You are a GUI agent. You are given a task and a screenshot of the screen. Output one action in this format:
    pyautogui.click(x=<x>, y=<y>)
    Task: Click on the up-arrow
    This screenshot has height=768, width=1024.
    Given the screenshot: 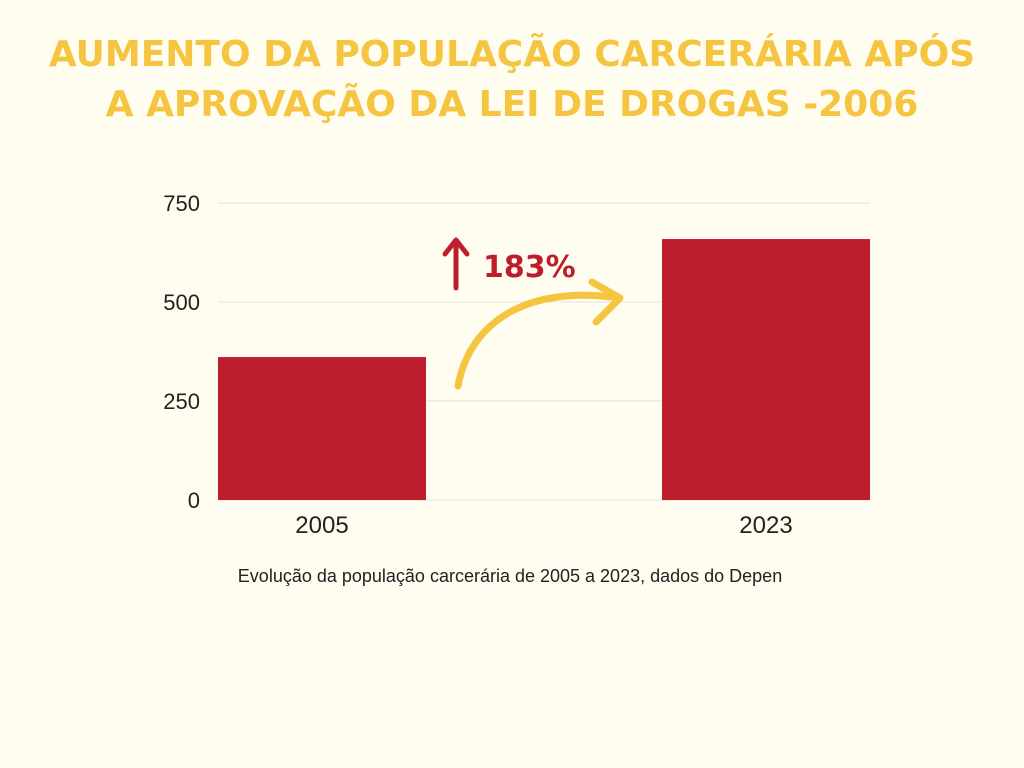 What is the action you would take?
    pyautogui.click(x=456, y=264)
    